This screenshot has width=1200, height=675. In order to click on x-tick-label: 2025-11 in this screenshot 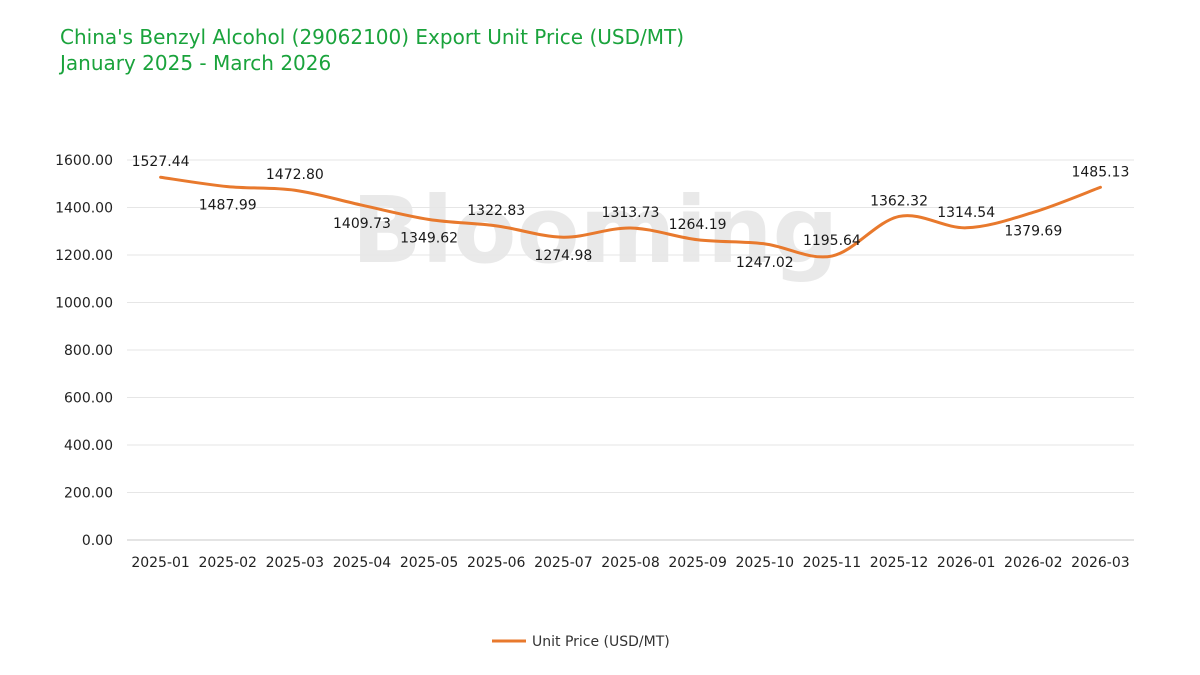, I will do `click(832, 563)`.